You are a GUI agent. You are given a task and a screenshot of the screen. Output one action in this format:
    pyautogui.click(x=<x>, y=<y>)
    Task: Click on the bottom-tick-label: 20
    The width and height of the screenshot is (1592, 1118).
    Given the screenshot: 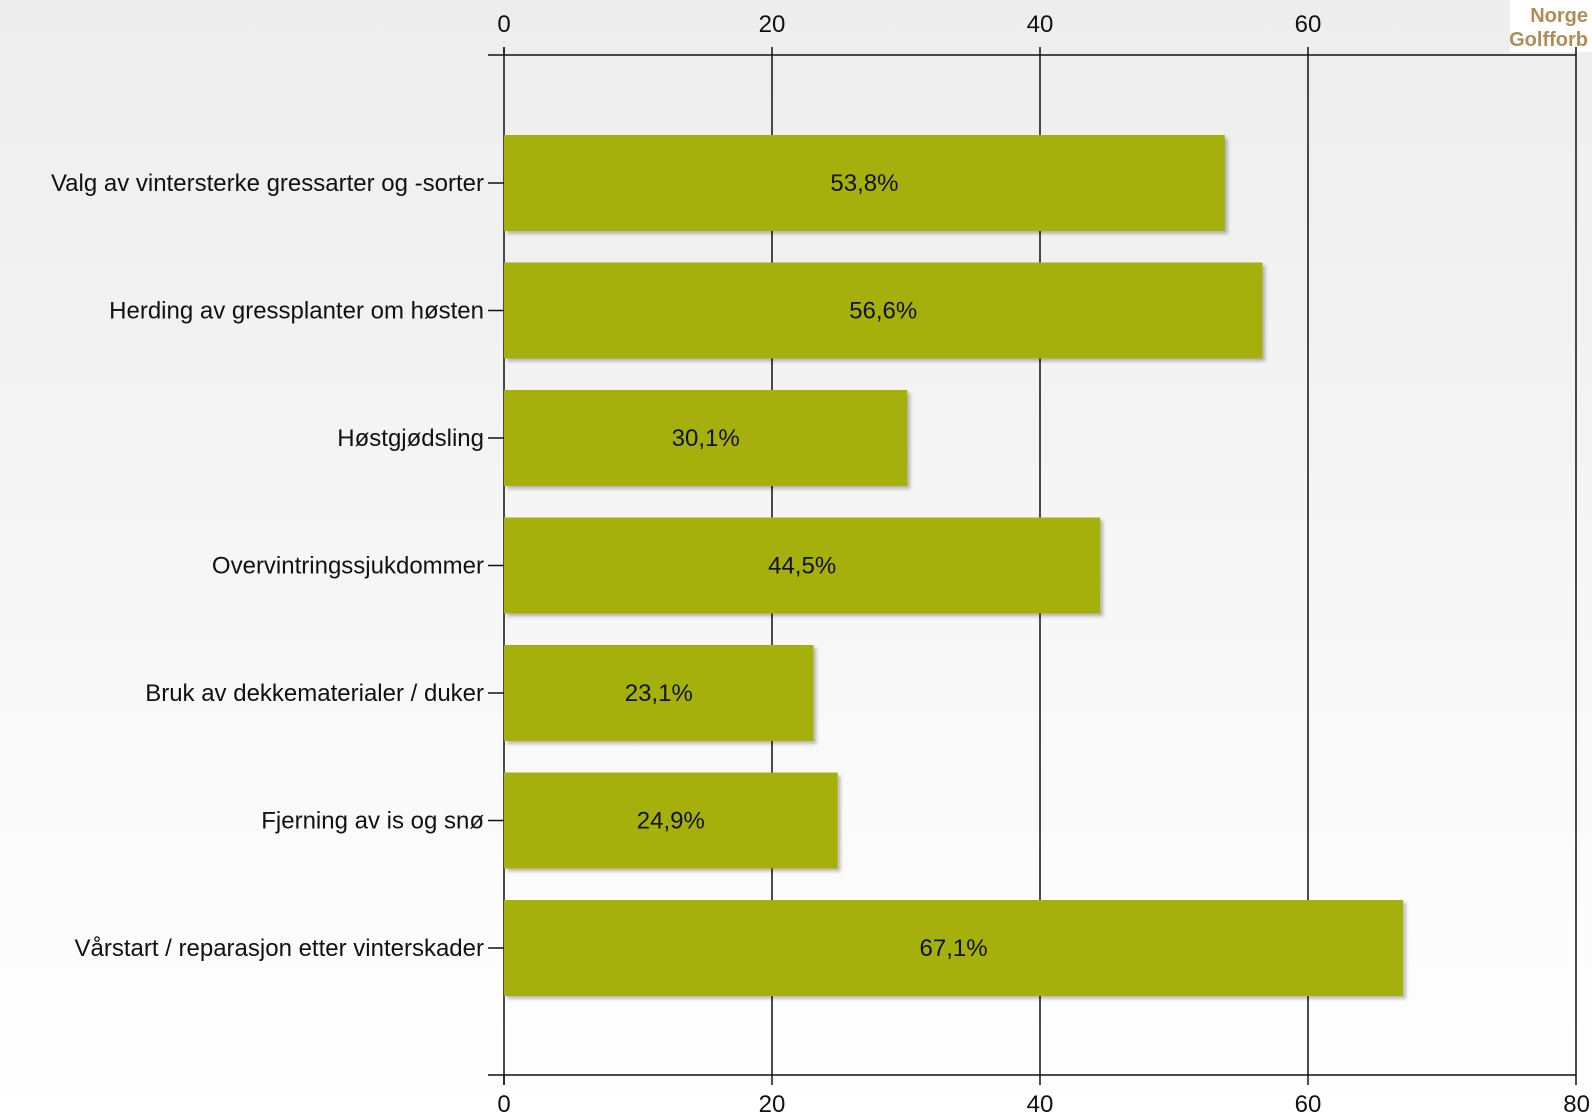 What is the action you would take?
    pyautogui.click(x=772, y=1104)
    